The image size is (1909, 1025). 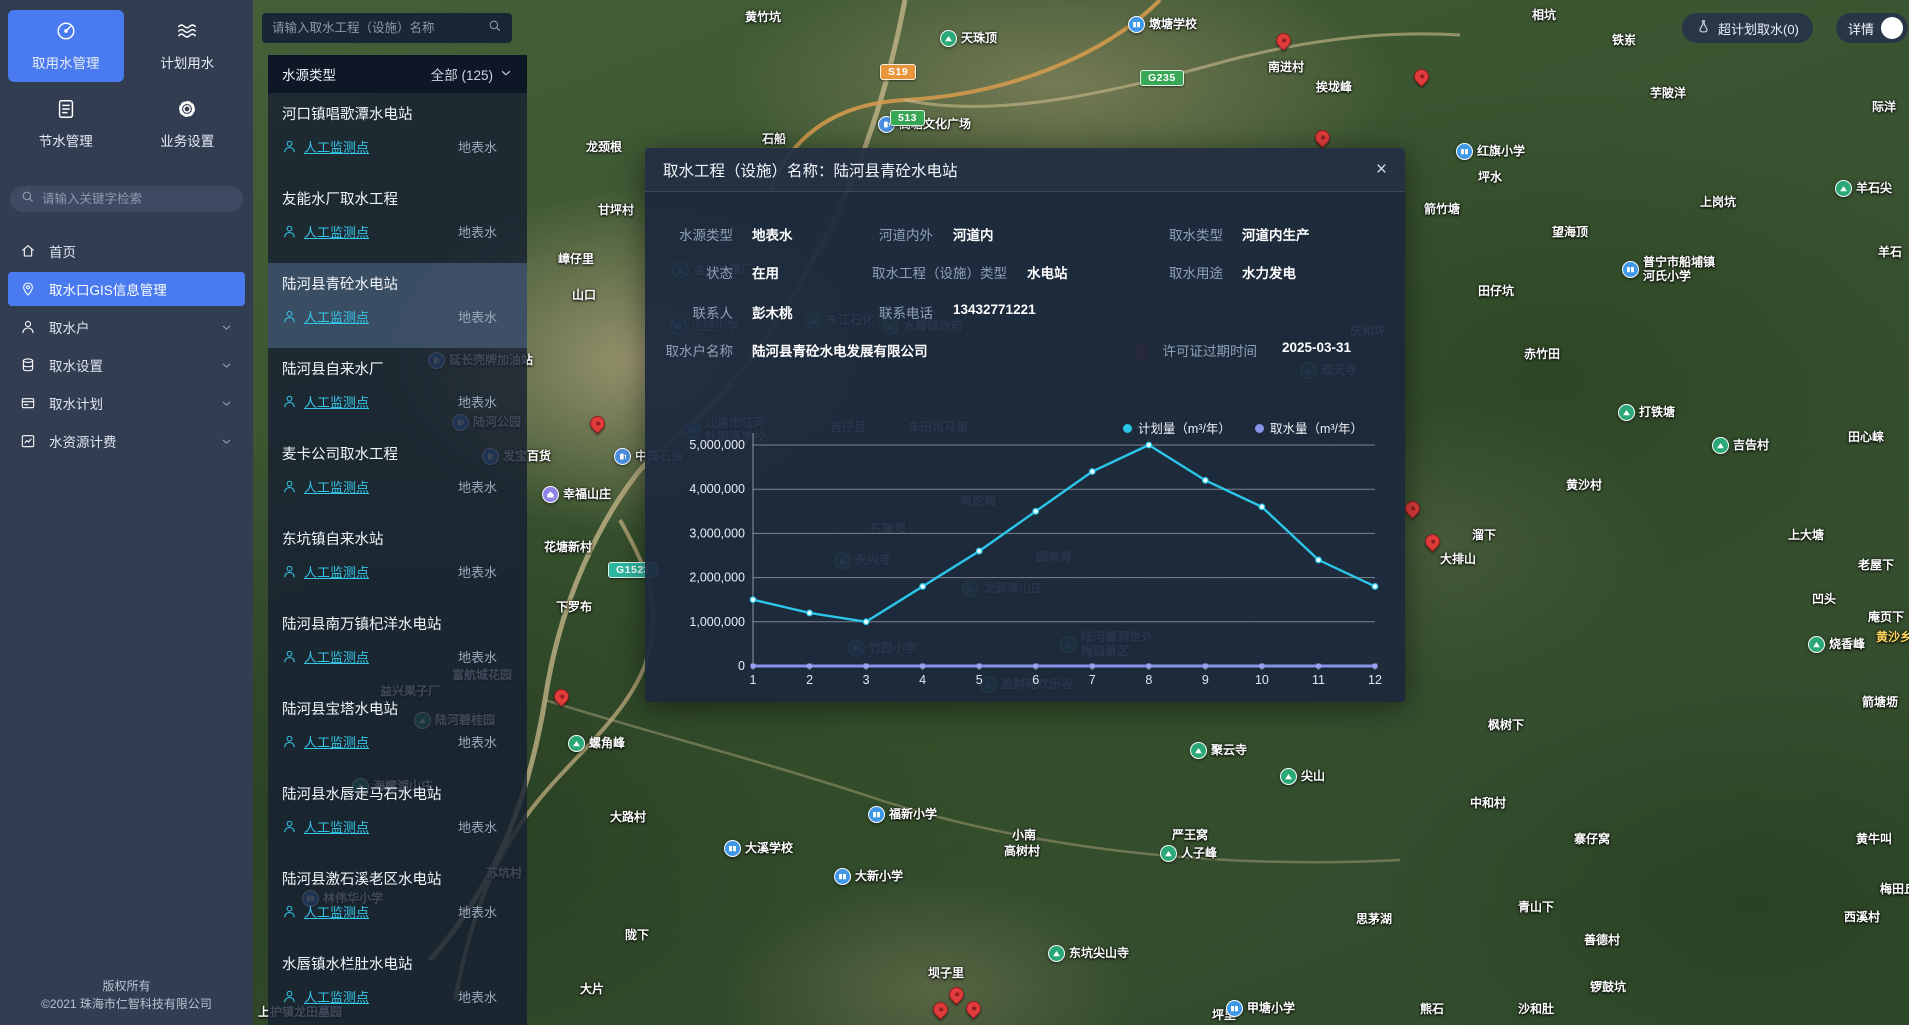 I want to click on station-list-item: 友能水厂取水工程 人工监测点 地表水, so click(x=397, y=220).